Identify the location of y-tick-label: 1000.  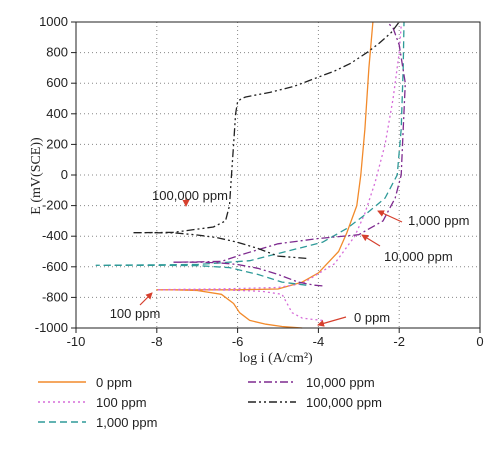
(53, 21).